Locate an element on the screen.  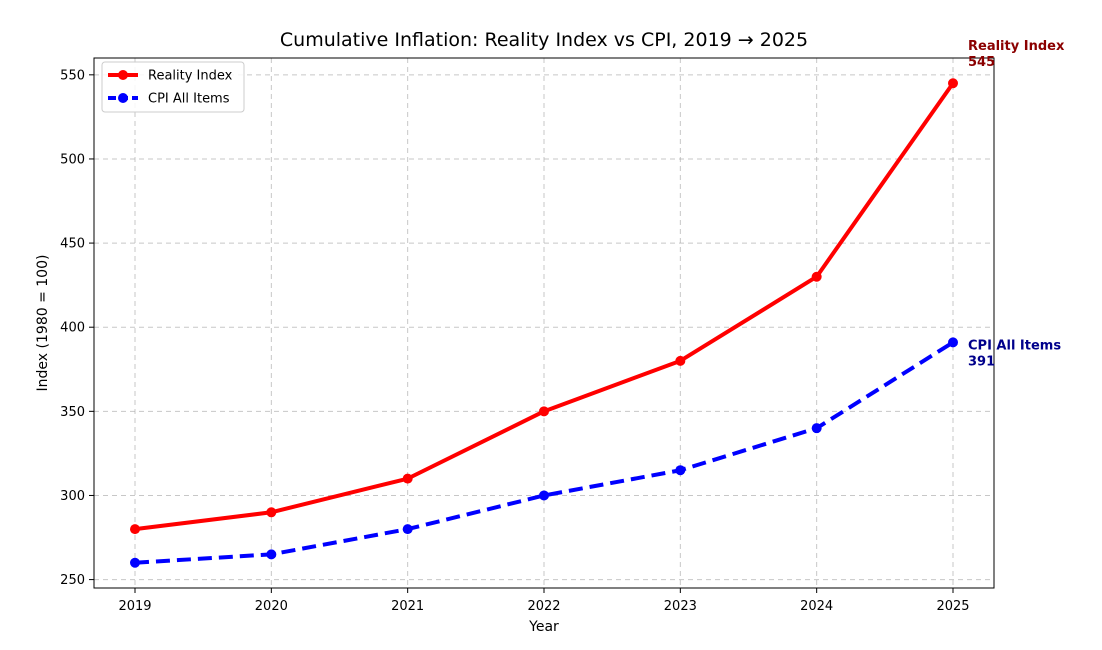
y-axis-label: Index (1980 = 100) is located at coordinates (43, 323).